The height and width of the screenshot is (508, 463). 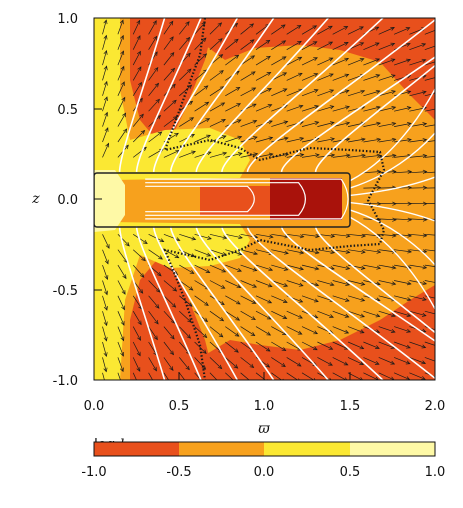 What do you see at coordinates (67, 110) in the screenshot?
I see `y-tick-label: 0.5` at bounding box center [67, 110].